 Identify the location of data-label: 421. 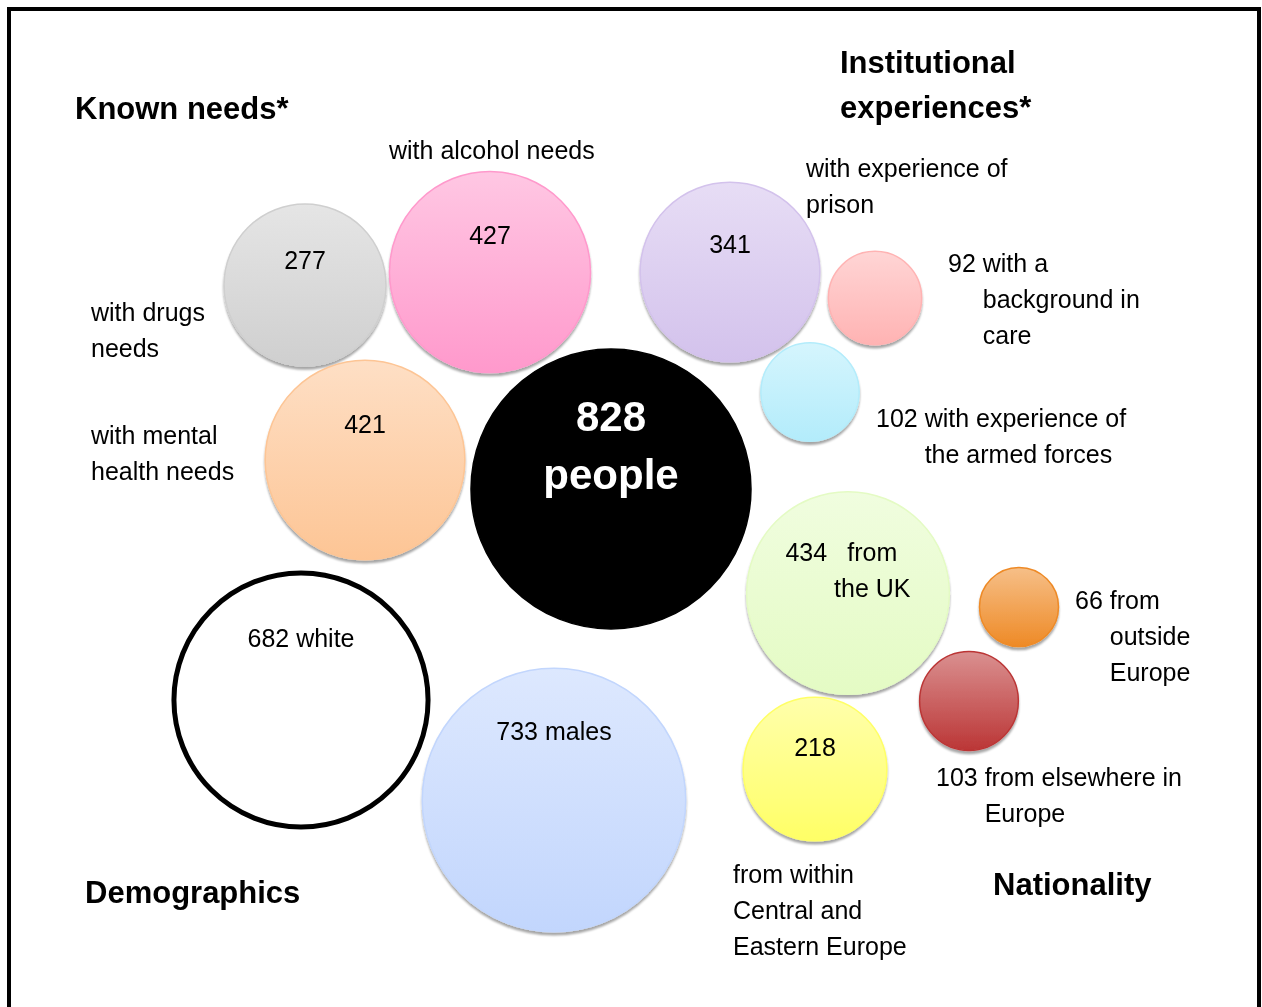
(365, 423).